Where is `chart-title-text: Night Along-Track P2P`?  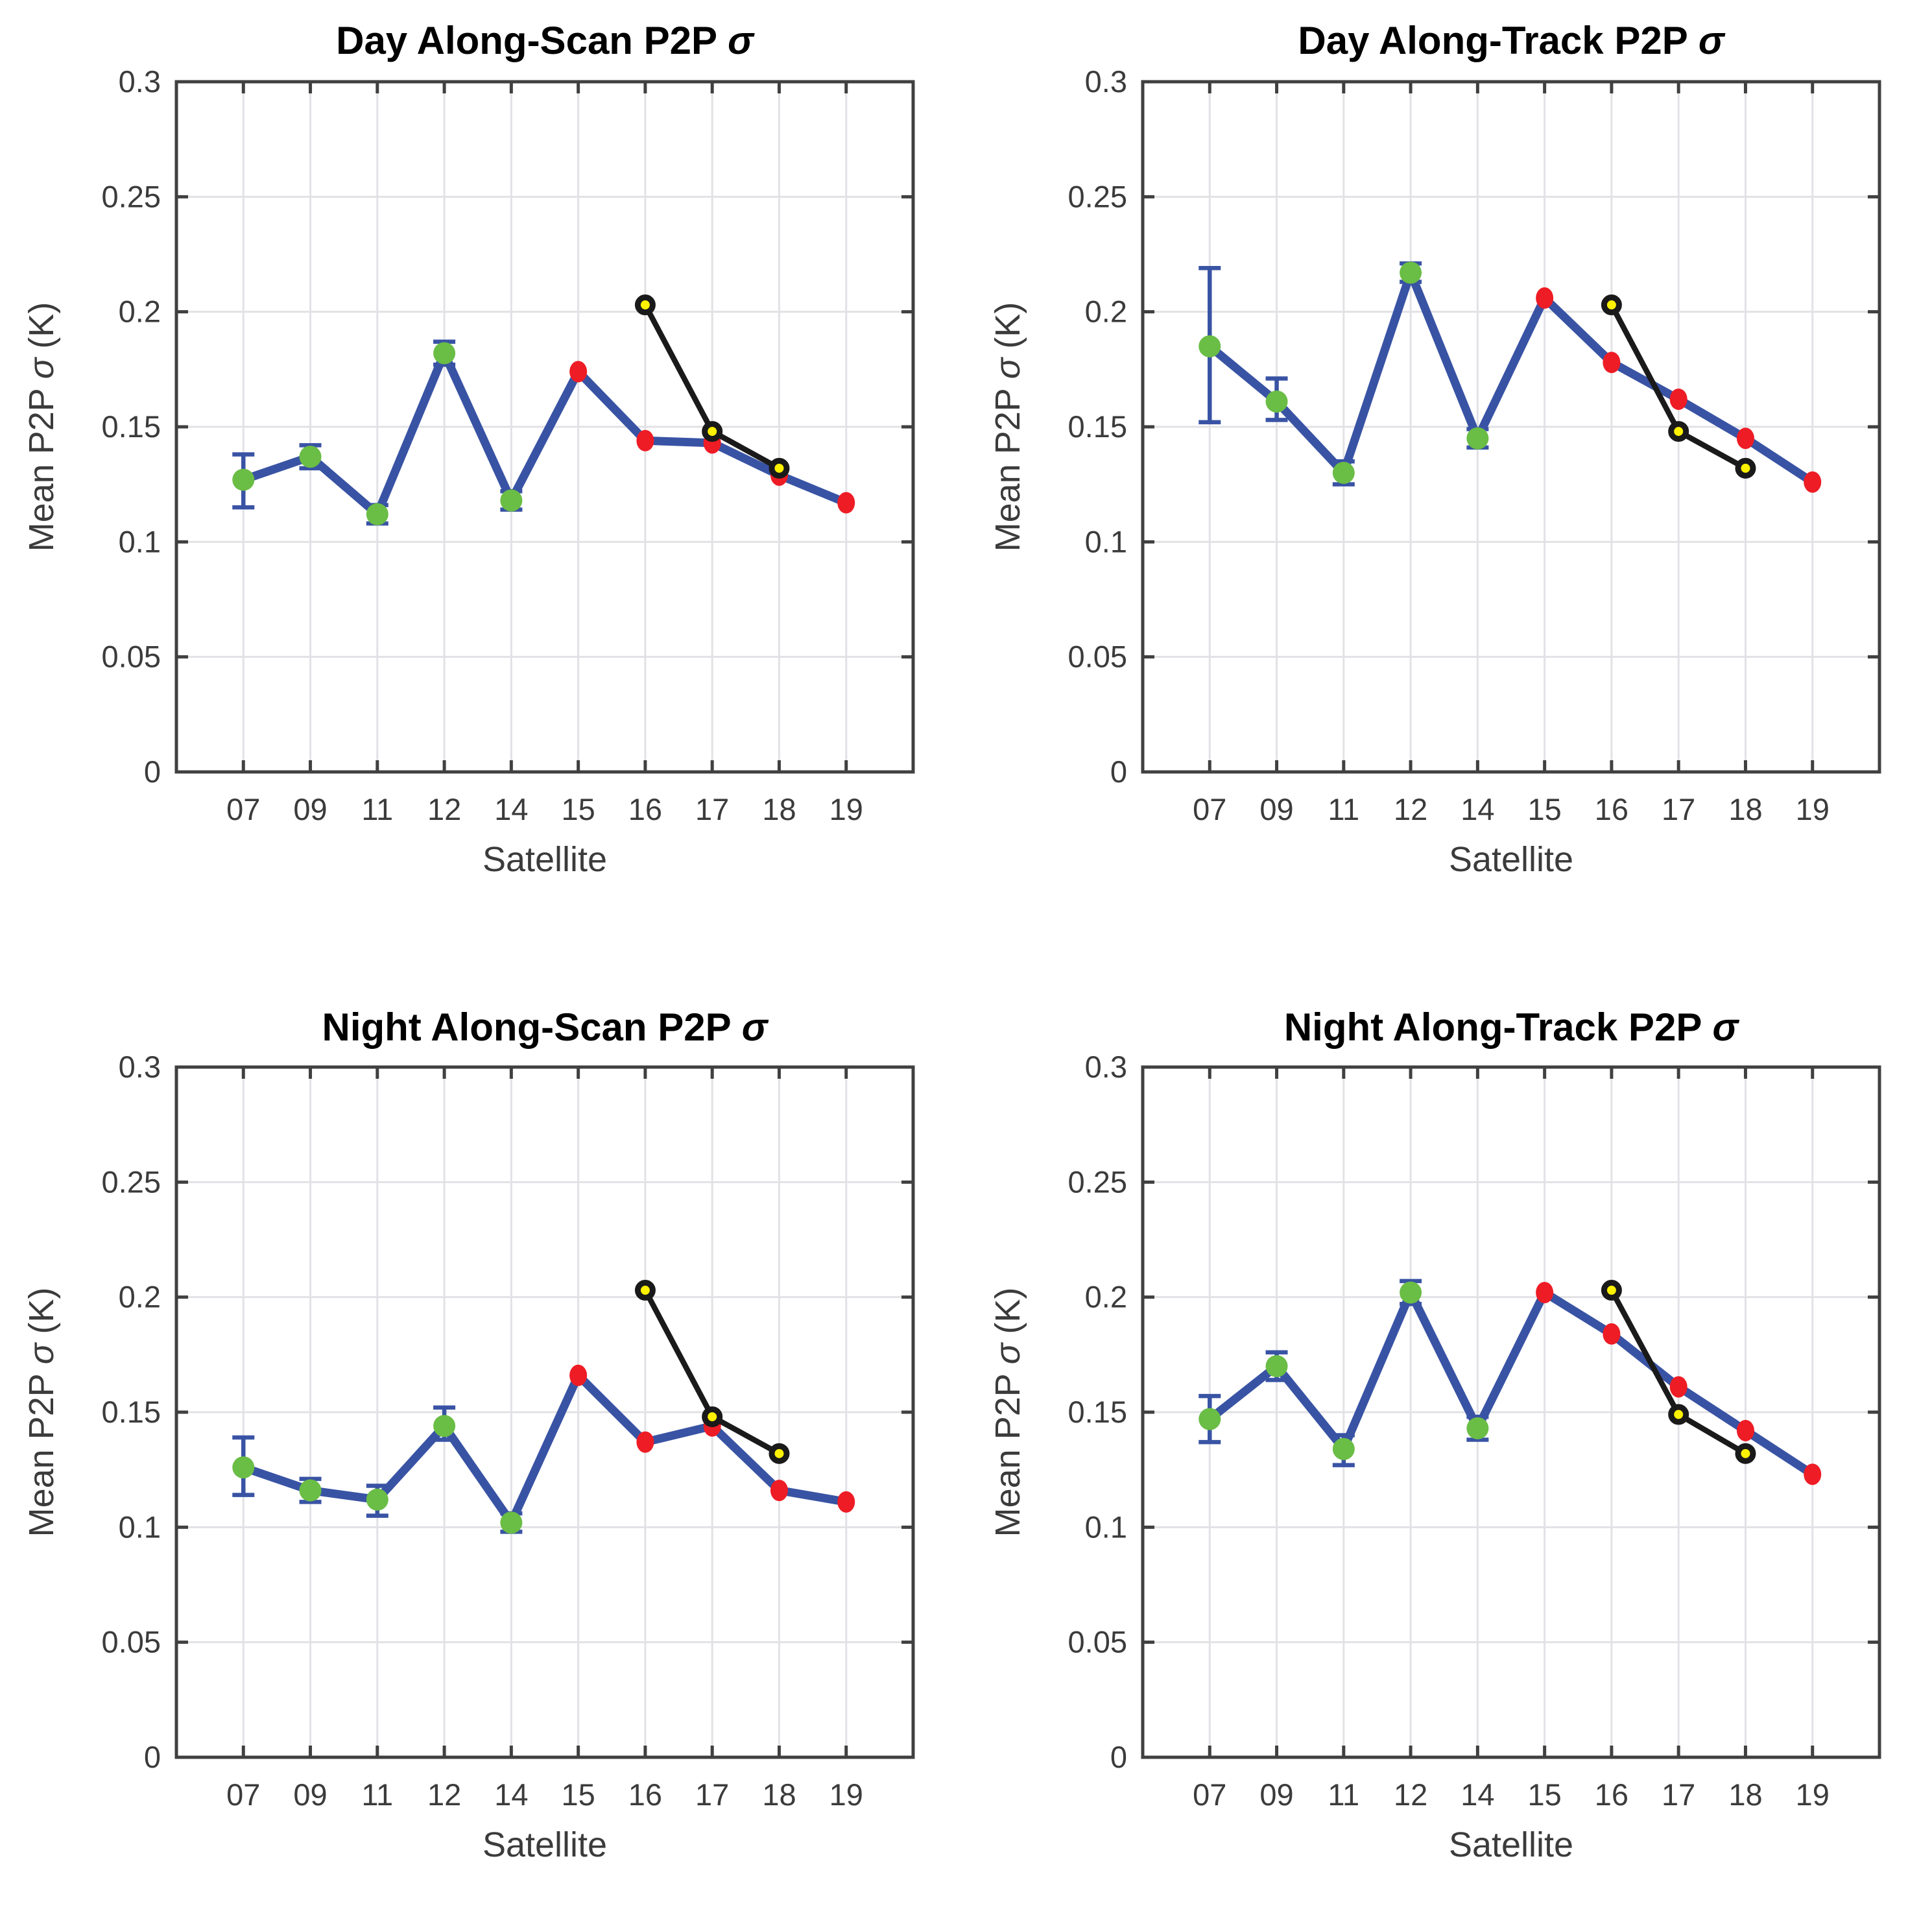 chart-title-text: Night Along-Track P2P is located at coordinates (1492, 1027).